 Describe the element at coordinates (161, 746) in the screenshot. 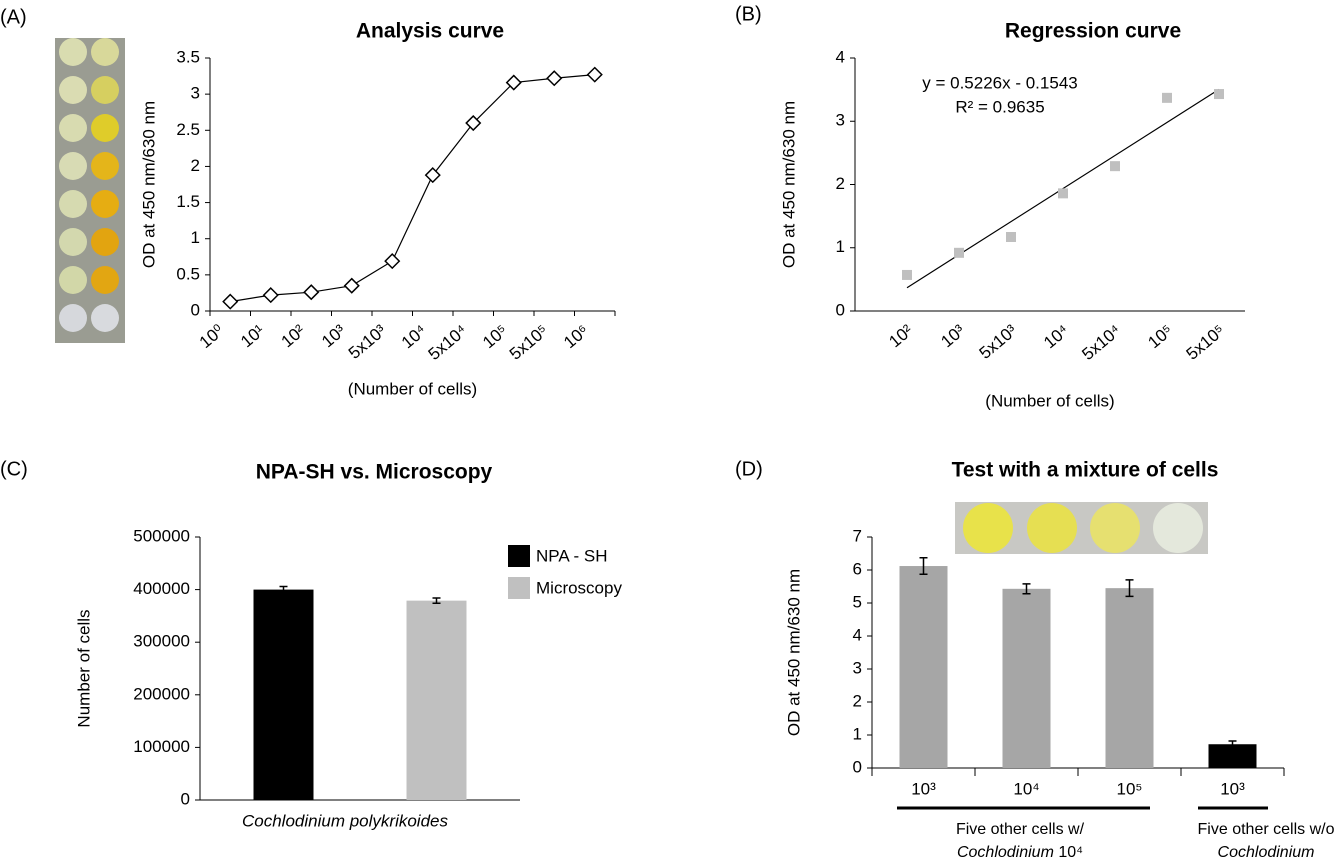

I see `y-tick-label: 100000` at that location.